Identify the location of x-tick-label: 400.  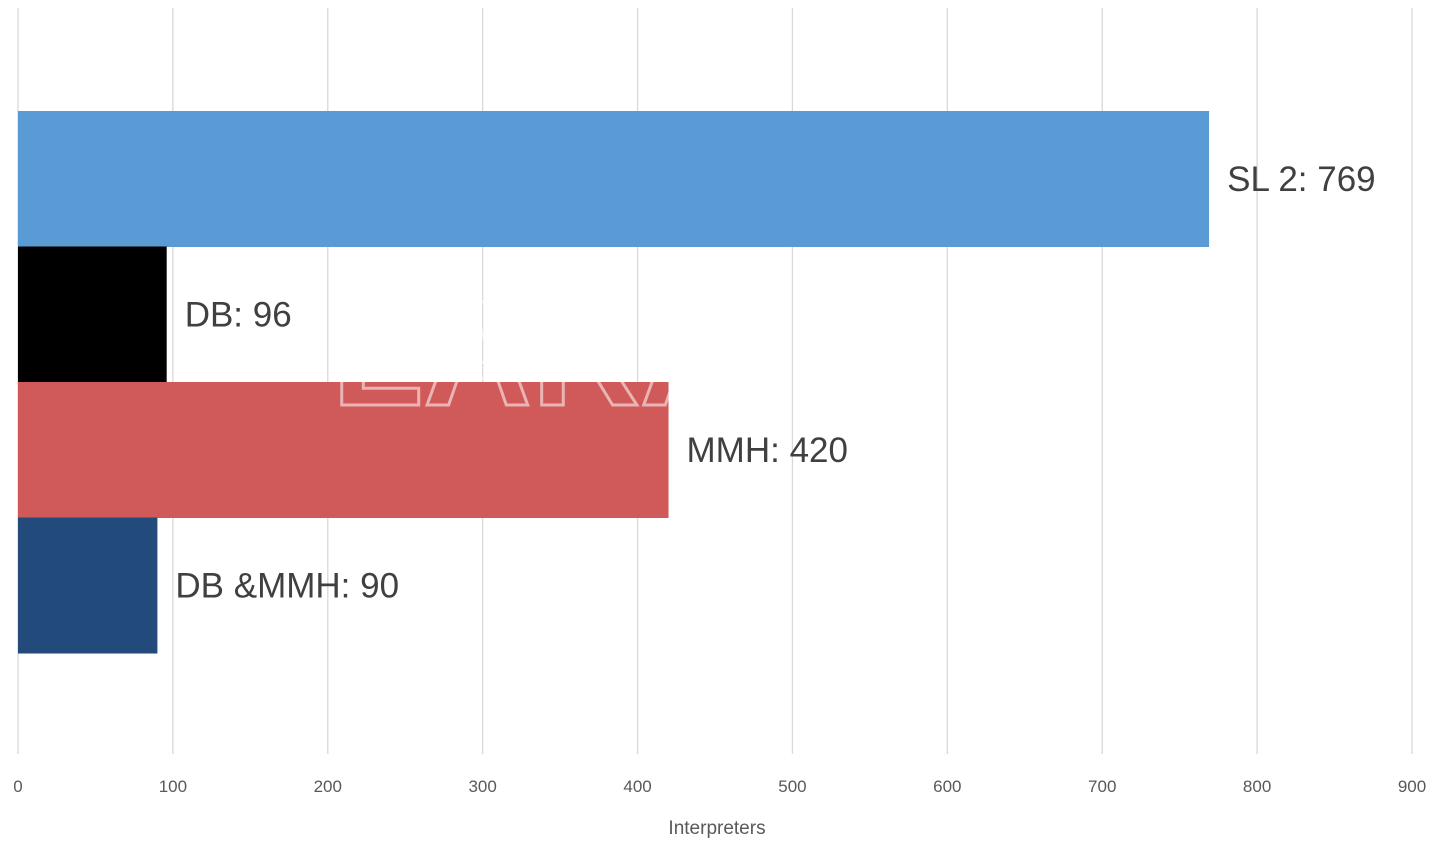
(637, 786).